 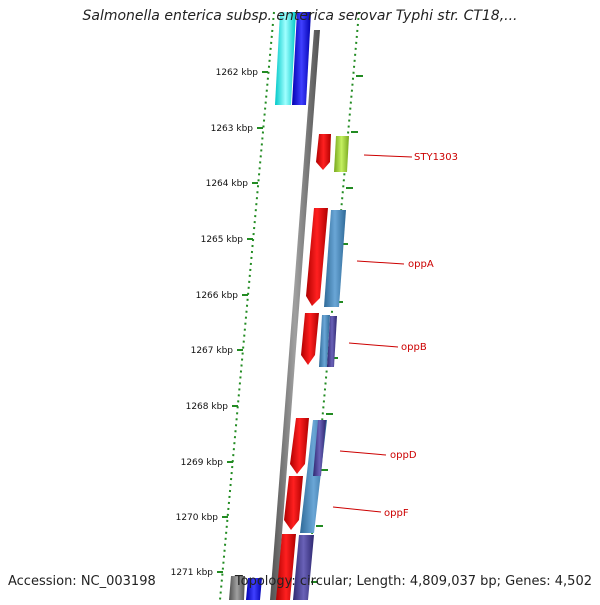 I want to click on cds-feature-oppD, so click(x=319, y=448).